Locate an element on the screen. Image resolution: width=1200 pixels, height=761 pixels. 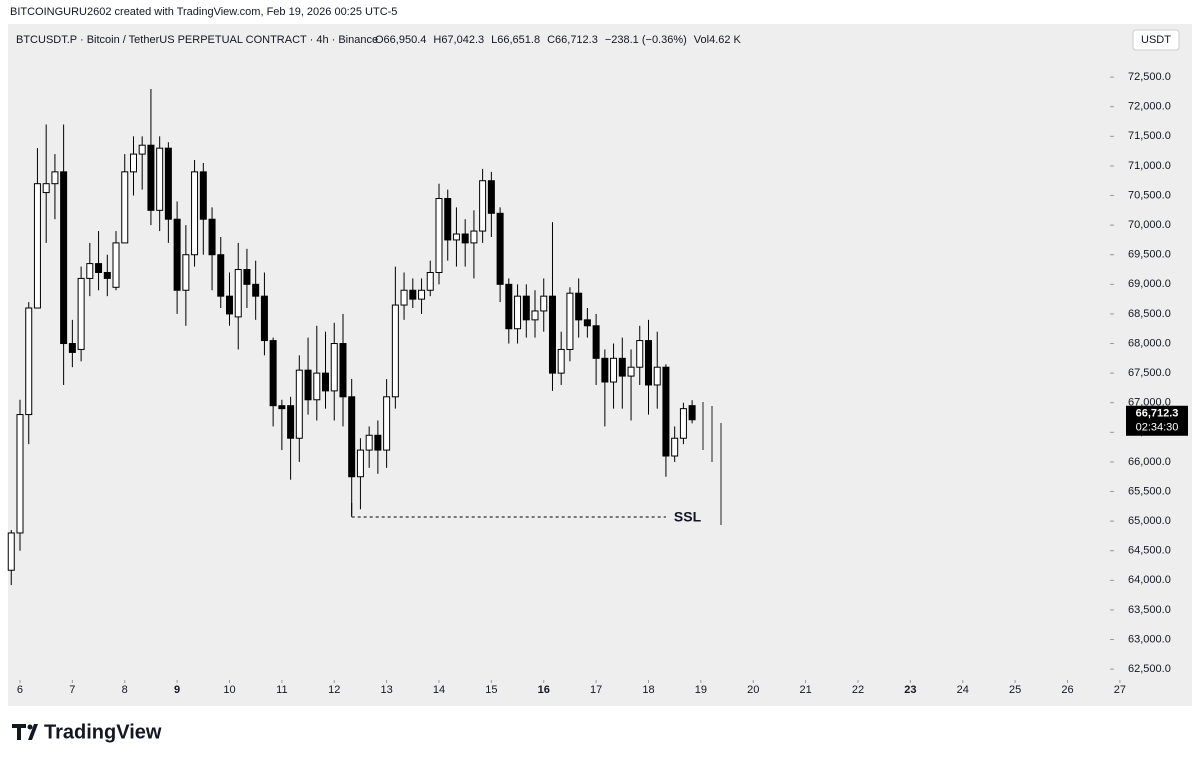
x-tick-label: 18 is located at coordinates (648, 690).